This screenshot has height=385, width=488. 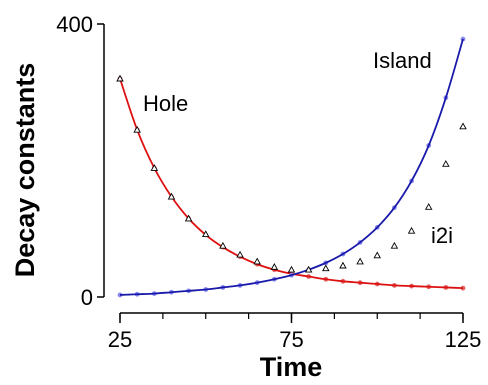 I want to click on x-tick-label: 125, so click(x=463, y=339).